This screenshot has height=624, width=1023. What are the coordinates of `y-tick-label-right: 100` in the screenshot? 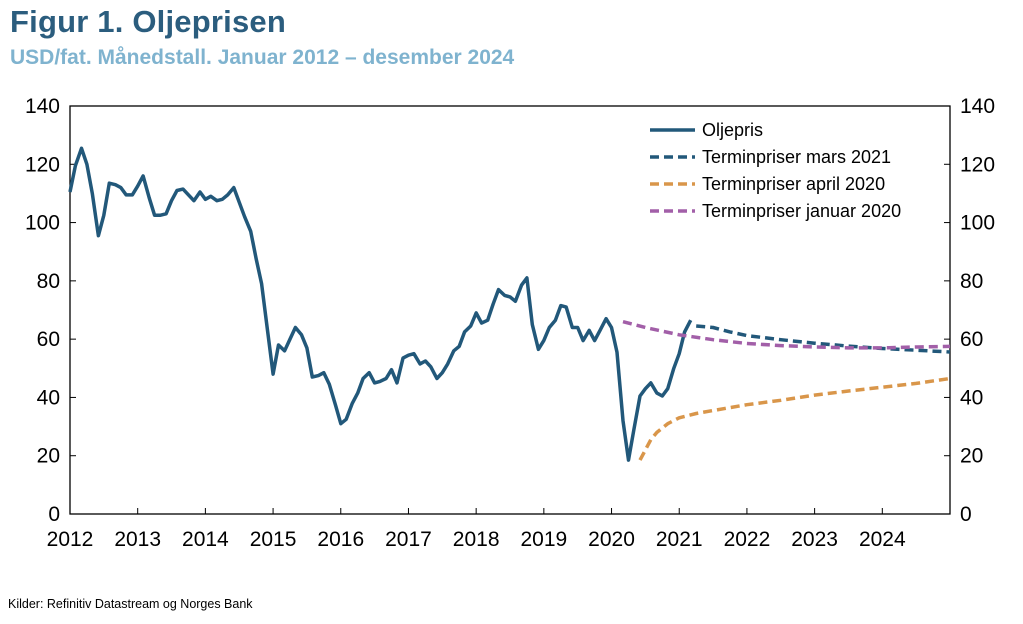 It's located at (977, 223).